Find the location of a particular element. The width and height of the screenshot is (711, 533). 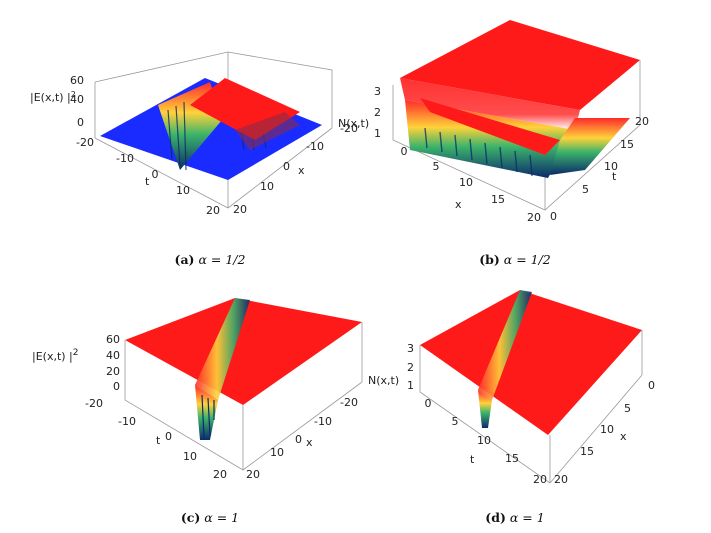

panel-a-box is located at coordinates (213, 130).